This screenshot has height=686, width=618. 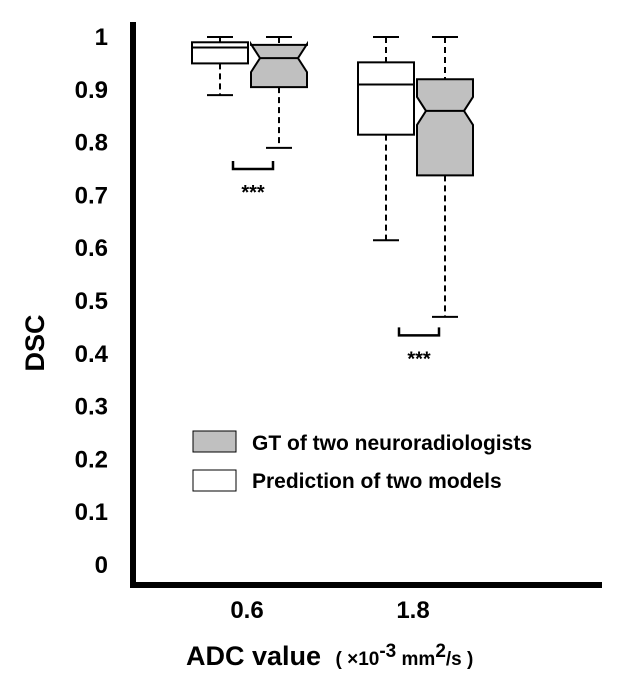 What do you see at coordinates (246, 610) in the screenshot?
I see `x-tick-label: 0.6` at bounding box center [246, 610].